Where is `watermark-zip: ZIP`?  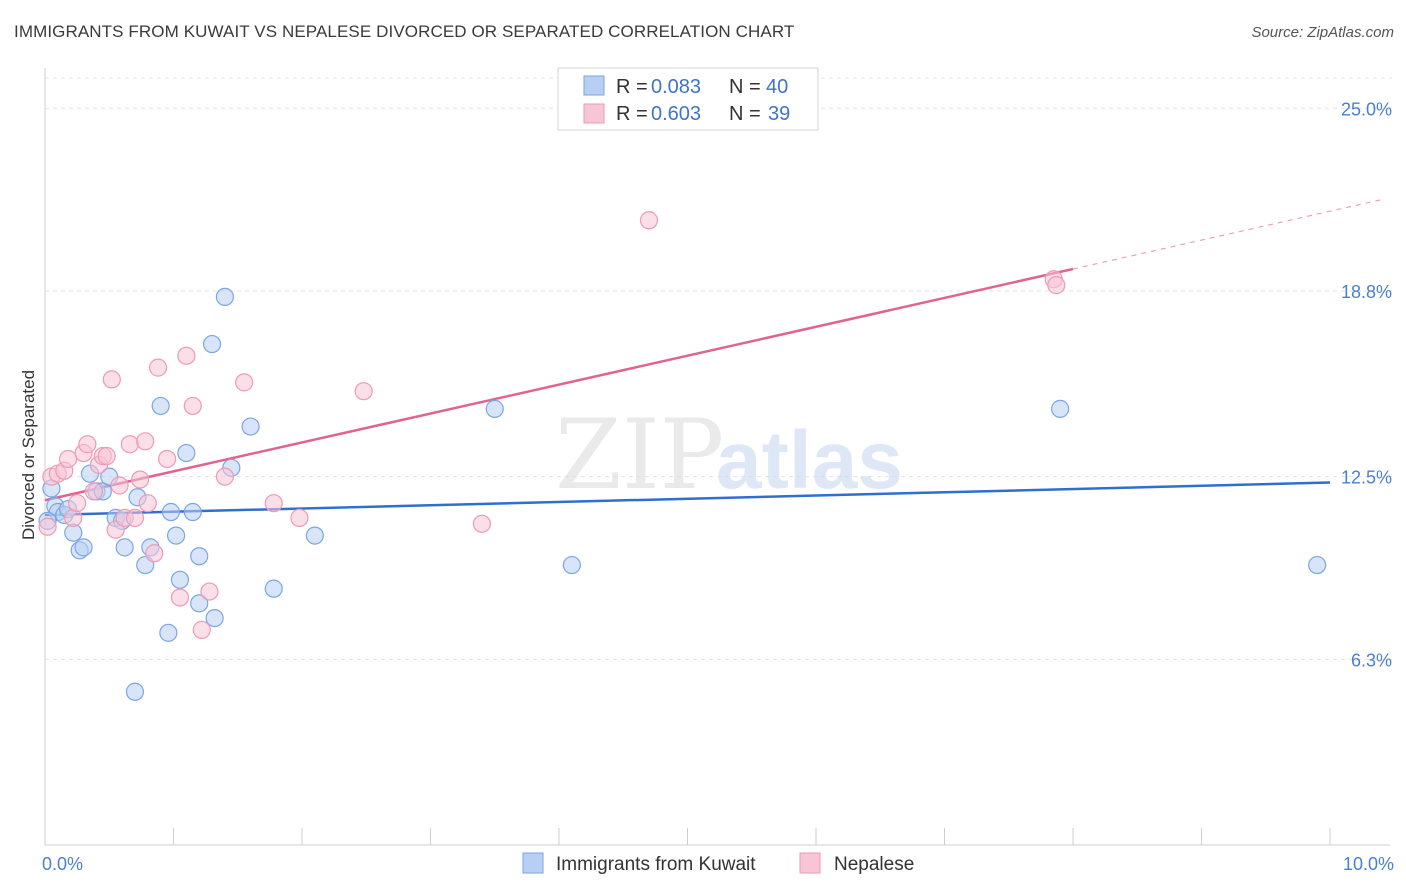 watermark-zip: ZIP is located at coordinates (639, 455).